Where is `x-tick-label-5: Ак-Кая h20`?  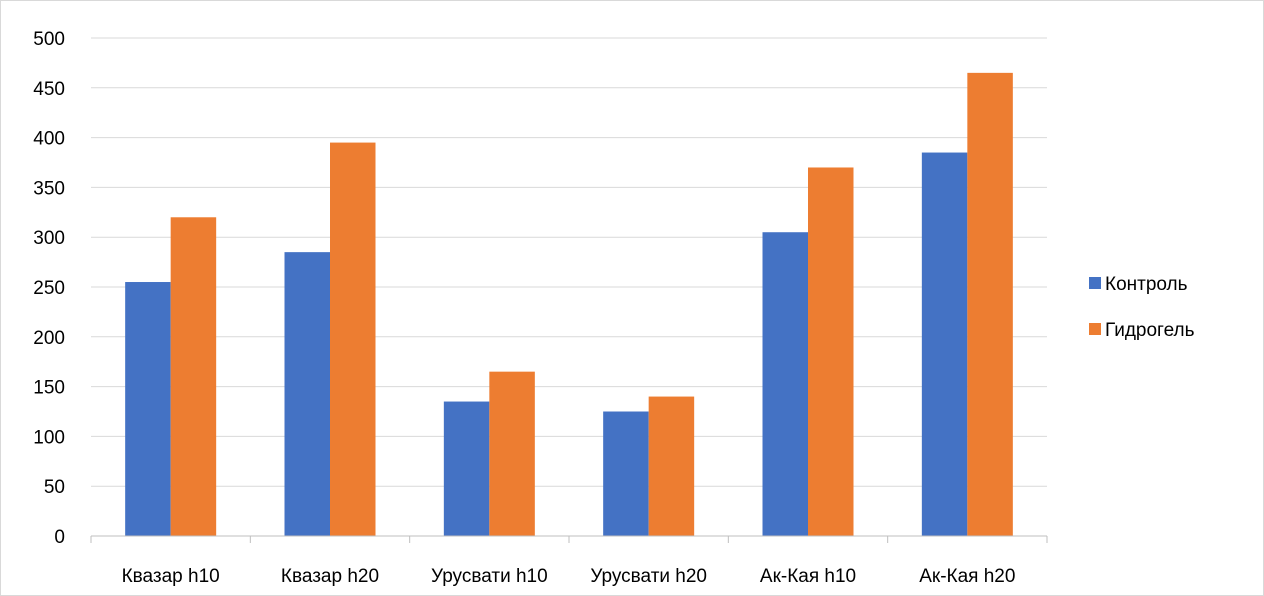
x-tick-label-5: Ак-Кая h20 is located at coordinates (967, 576).